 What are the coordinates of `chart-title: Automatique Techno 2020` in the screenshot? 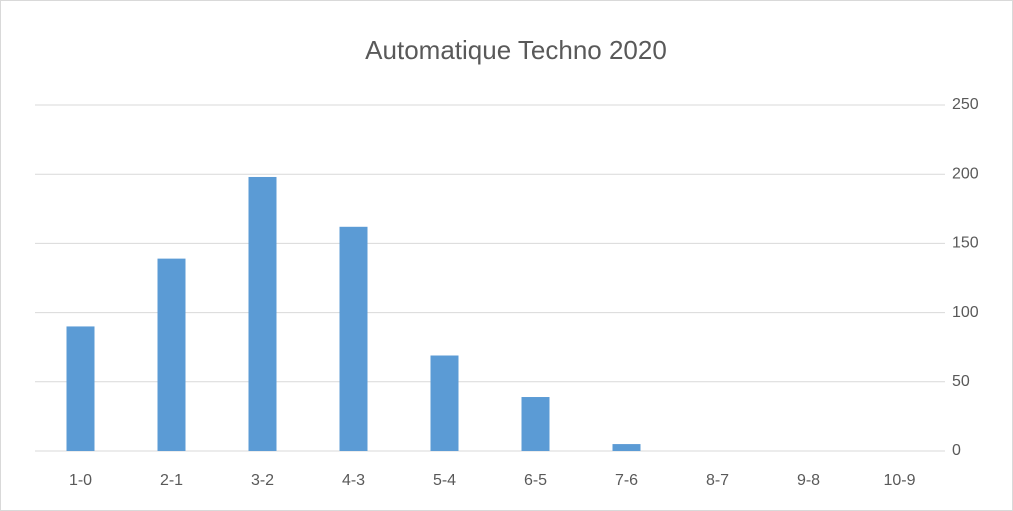 It's located at (516, 50).